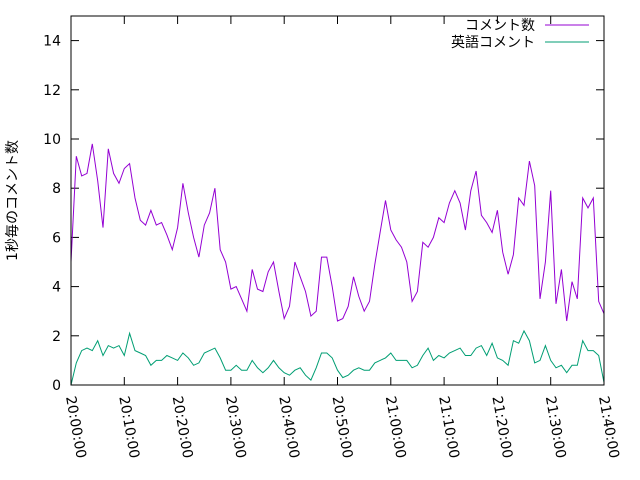 This screenshot has height=480, width=640. What do you see at coordinates (75, 427) in the screenshot?
I see `x-tick-label: 20:00:00` at bounding box center [75, 427].